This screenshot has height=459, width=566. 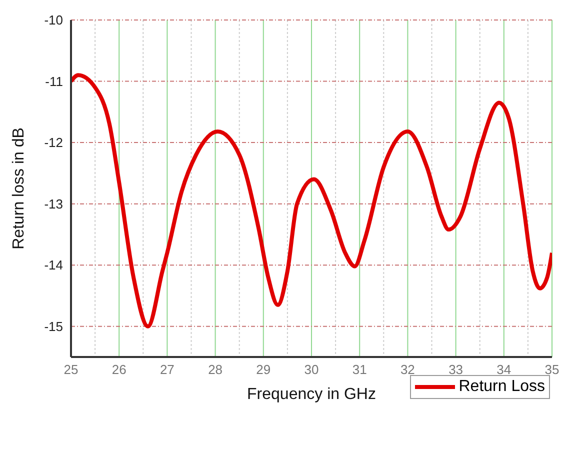 What do you see at coordinates (263, 370) in the screenshot?
I see `x-tick-label: 29` at bounding box center [263, 370].